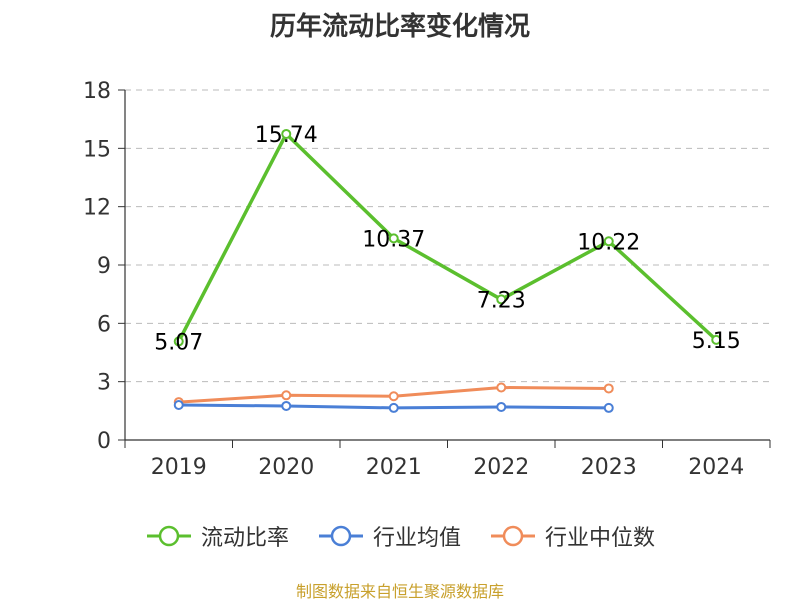 The image size is (800, 602). I want to click on legend: 流动比率 行业均值 行业中位数, so click(400, 536).